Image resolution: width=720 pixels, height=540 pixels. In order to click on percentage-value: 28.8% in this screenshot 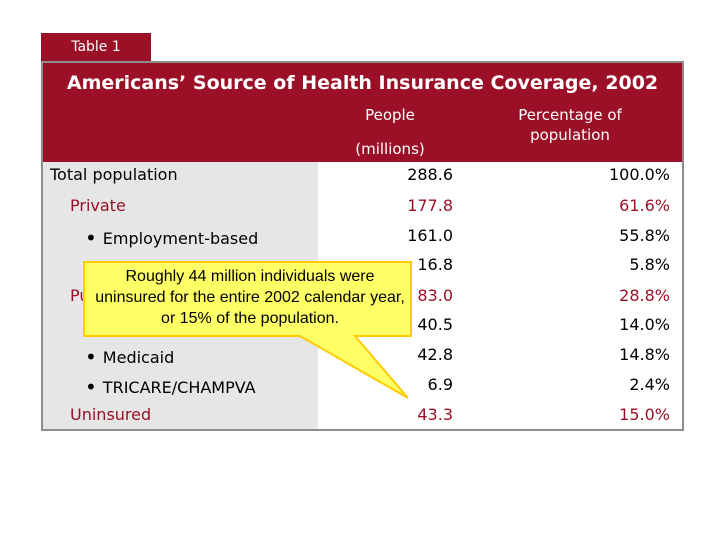, I will do `click(644, 295)`.